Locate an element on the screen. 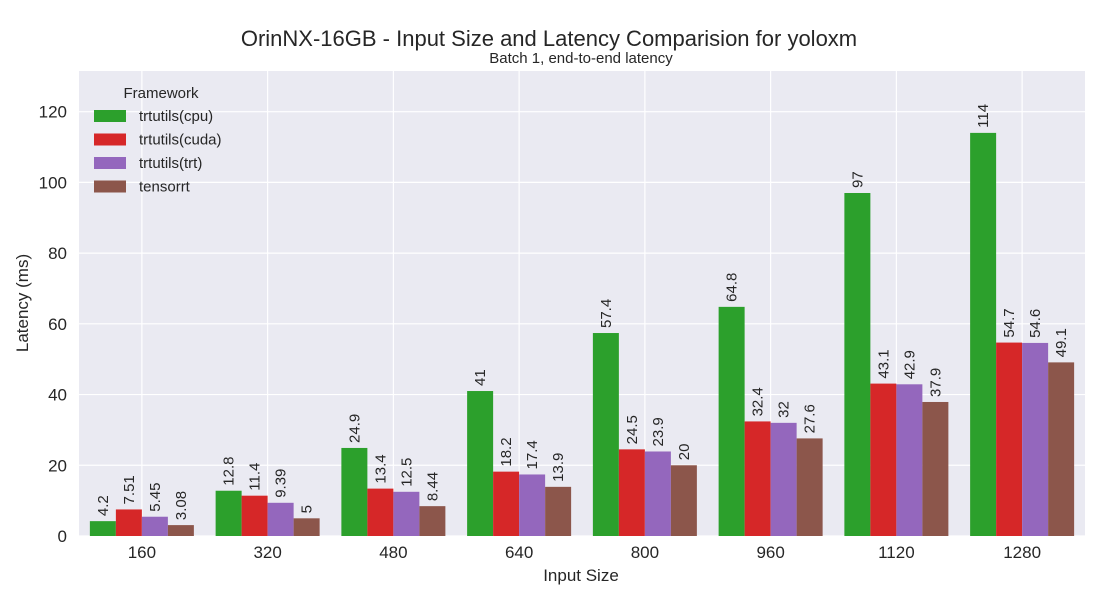 This screenshot has width=1100, height=600. bar-label: 97 is located at coordinates (857, 179).